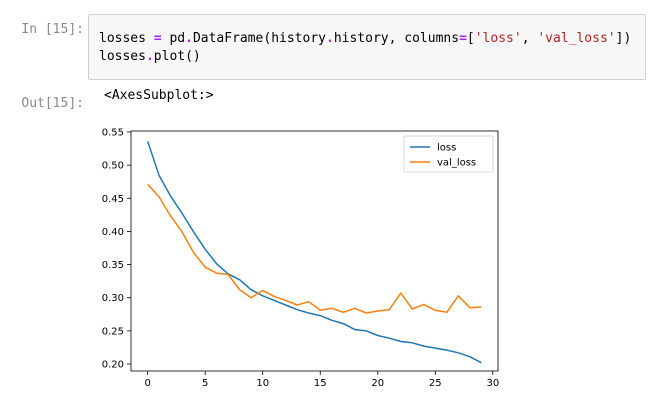  What do you see at coordinates (113, 365) in the screenshot?
I see `y-tick-label: 0.20` at bounding box center [113, 365].